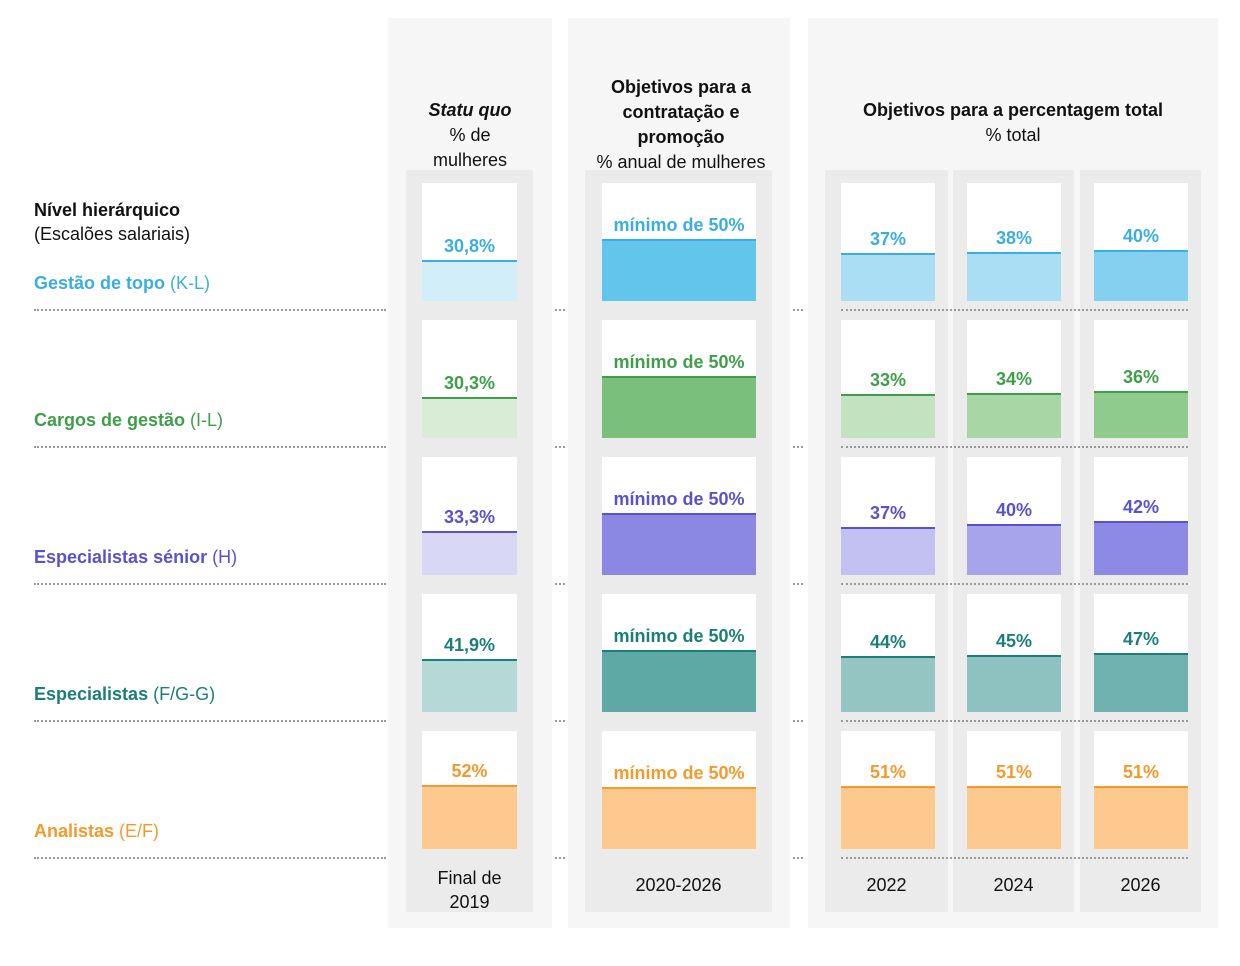 Image resolution: width=1240 pixels, height=966 pixels. What do you see at coordinates (1141, 242) in the screenshot?
I see `bar-cell-gestao-de-topo-4: 40%` at bounding box center [1141, 242].